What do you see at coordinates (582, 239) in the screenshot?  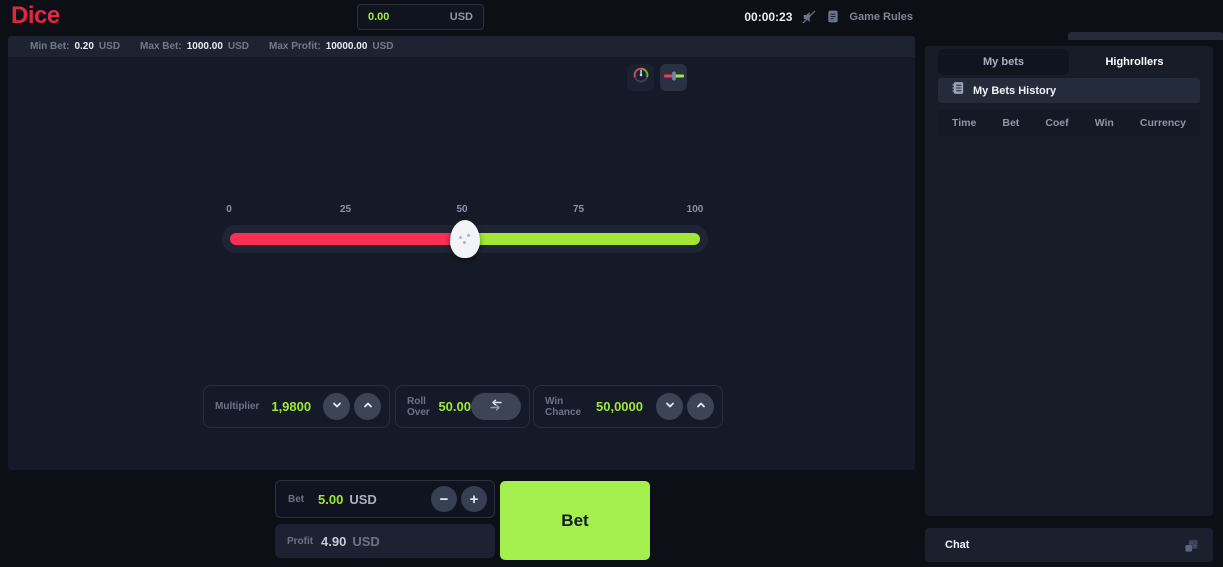 I see `slider-win-range` at bounding box center [582, 239].